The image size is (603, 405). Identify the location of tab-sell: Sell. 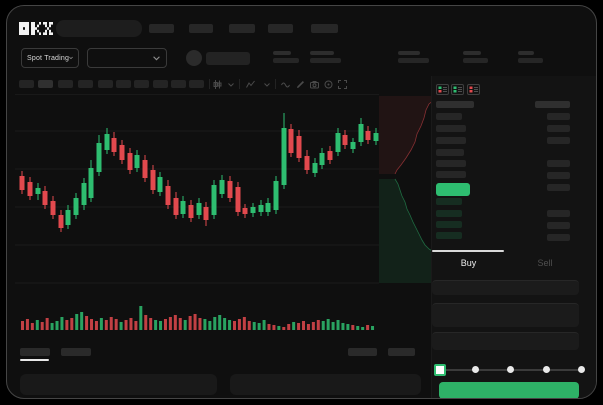
(545, 263).